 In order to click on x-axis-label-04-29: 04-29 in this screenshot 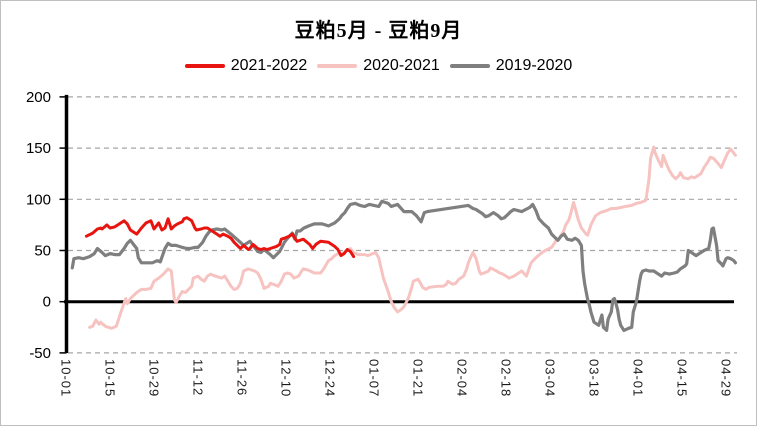, I will do `click(726, 378)`.